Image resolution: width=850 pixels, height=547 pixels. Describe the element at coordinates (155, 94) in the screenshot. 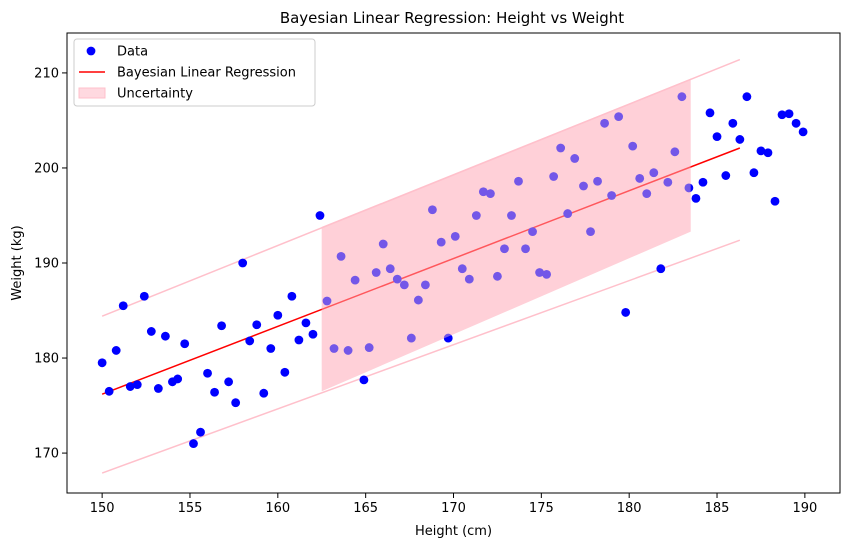

I see `legend-label: Uncertainty` at that location.